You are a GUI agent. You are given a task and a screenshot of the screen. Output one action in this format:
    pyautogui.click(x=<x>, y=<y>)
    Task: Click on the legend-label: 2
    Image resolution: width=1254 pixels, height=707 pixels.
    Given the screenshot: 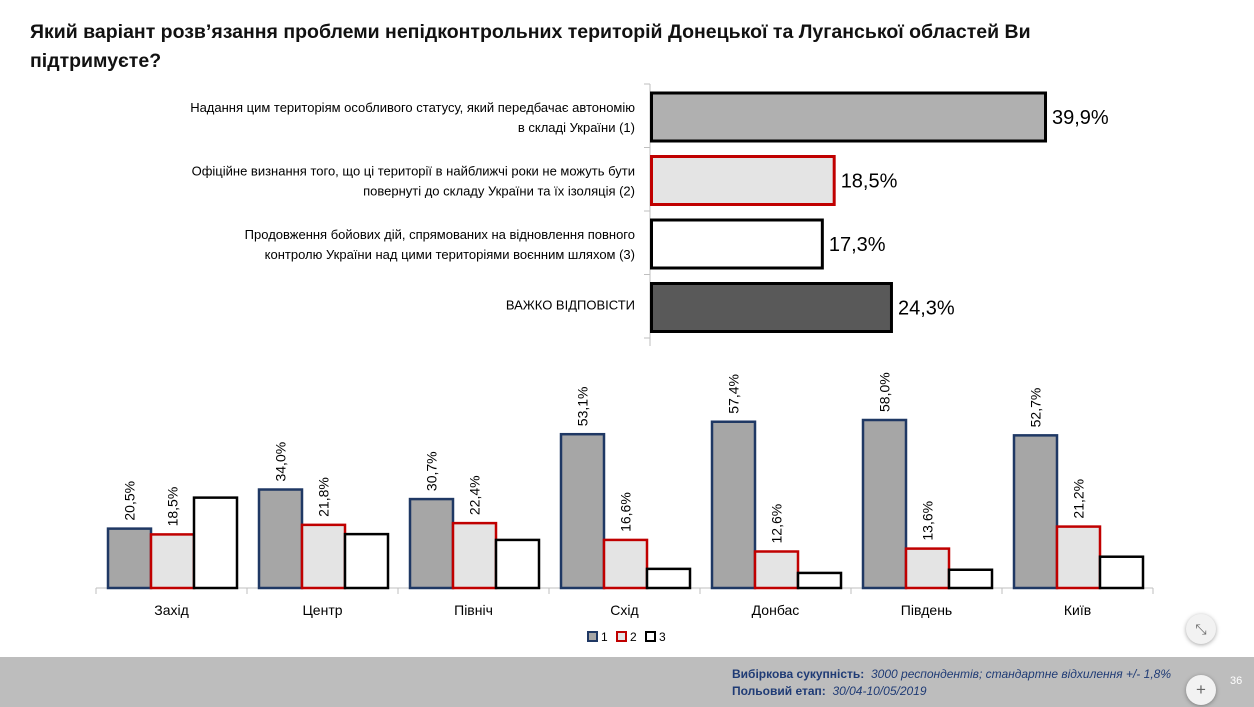 What is the action you would take?
    pyautogui.click(x=633, y=637)
    